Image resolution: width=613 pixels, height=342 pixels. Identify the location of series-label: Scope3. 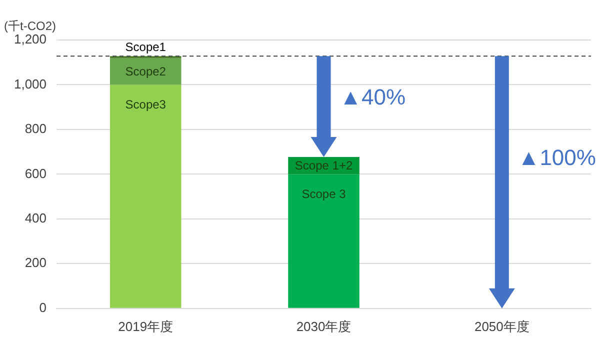
(145, 105).